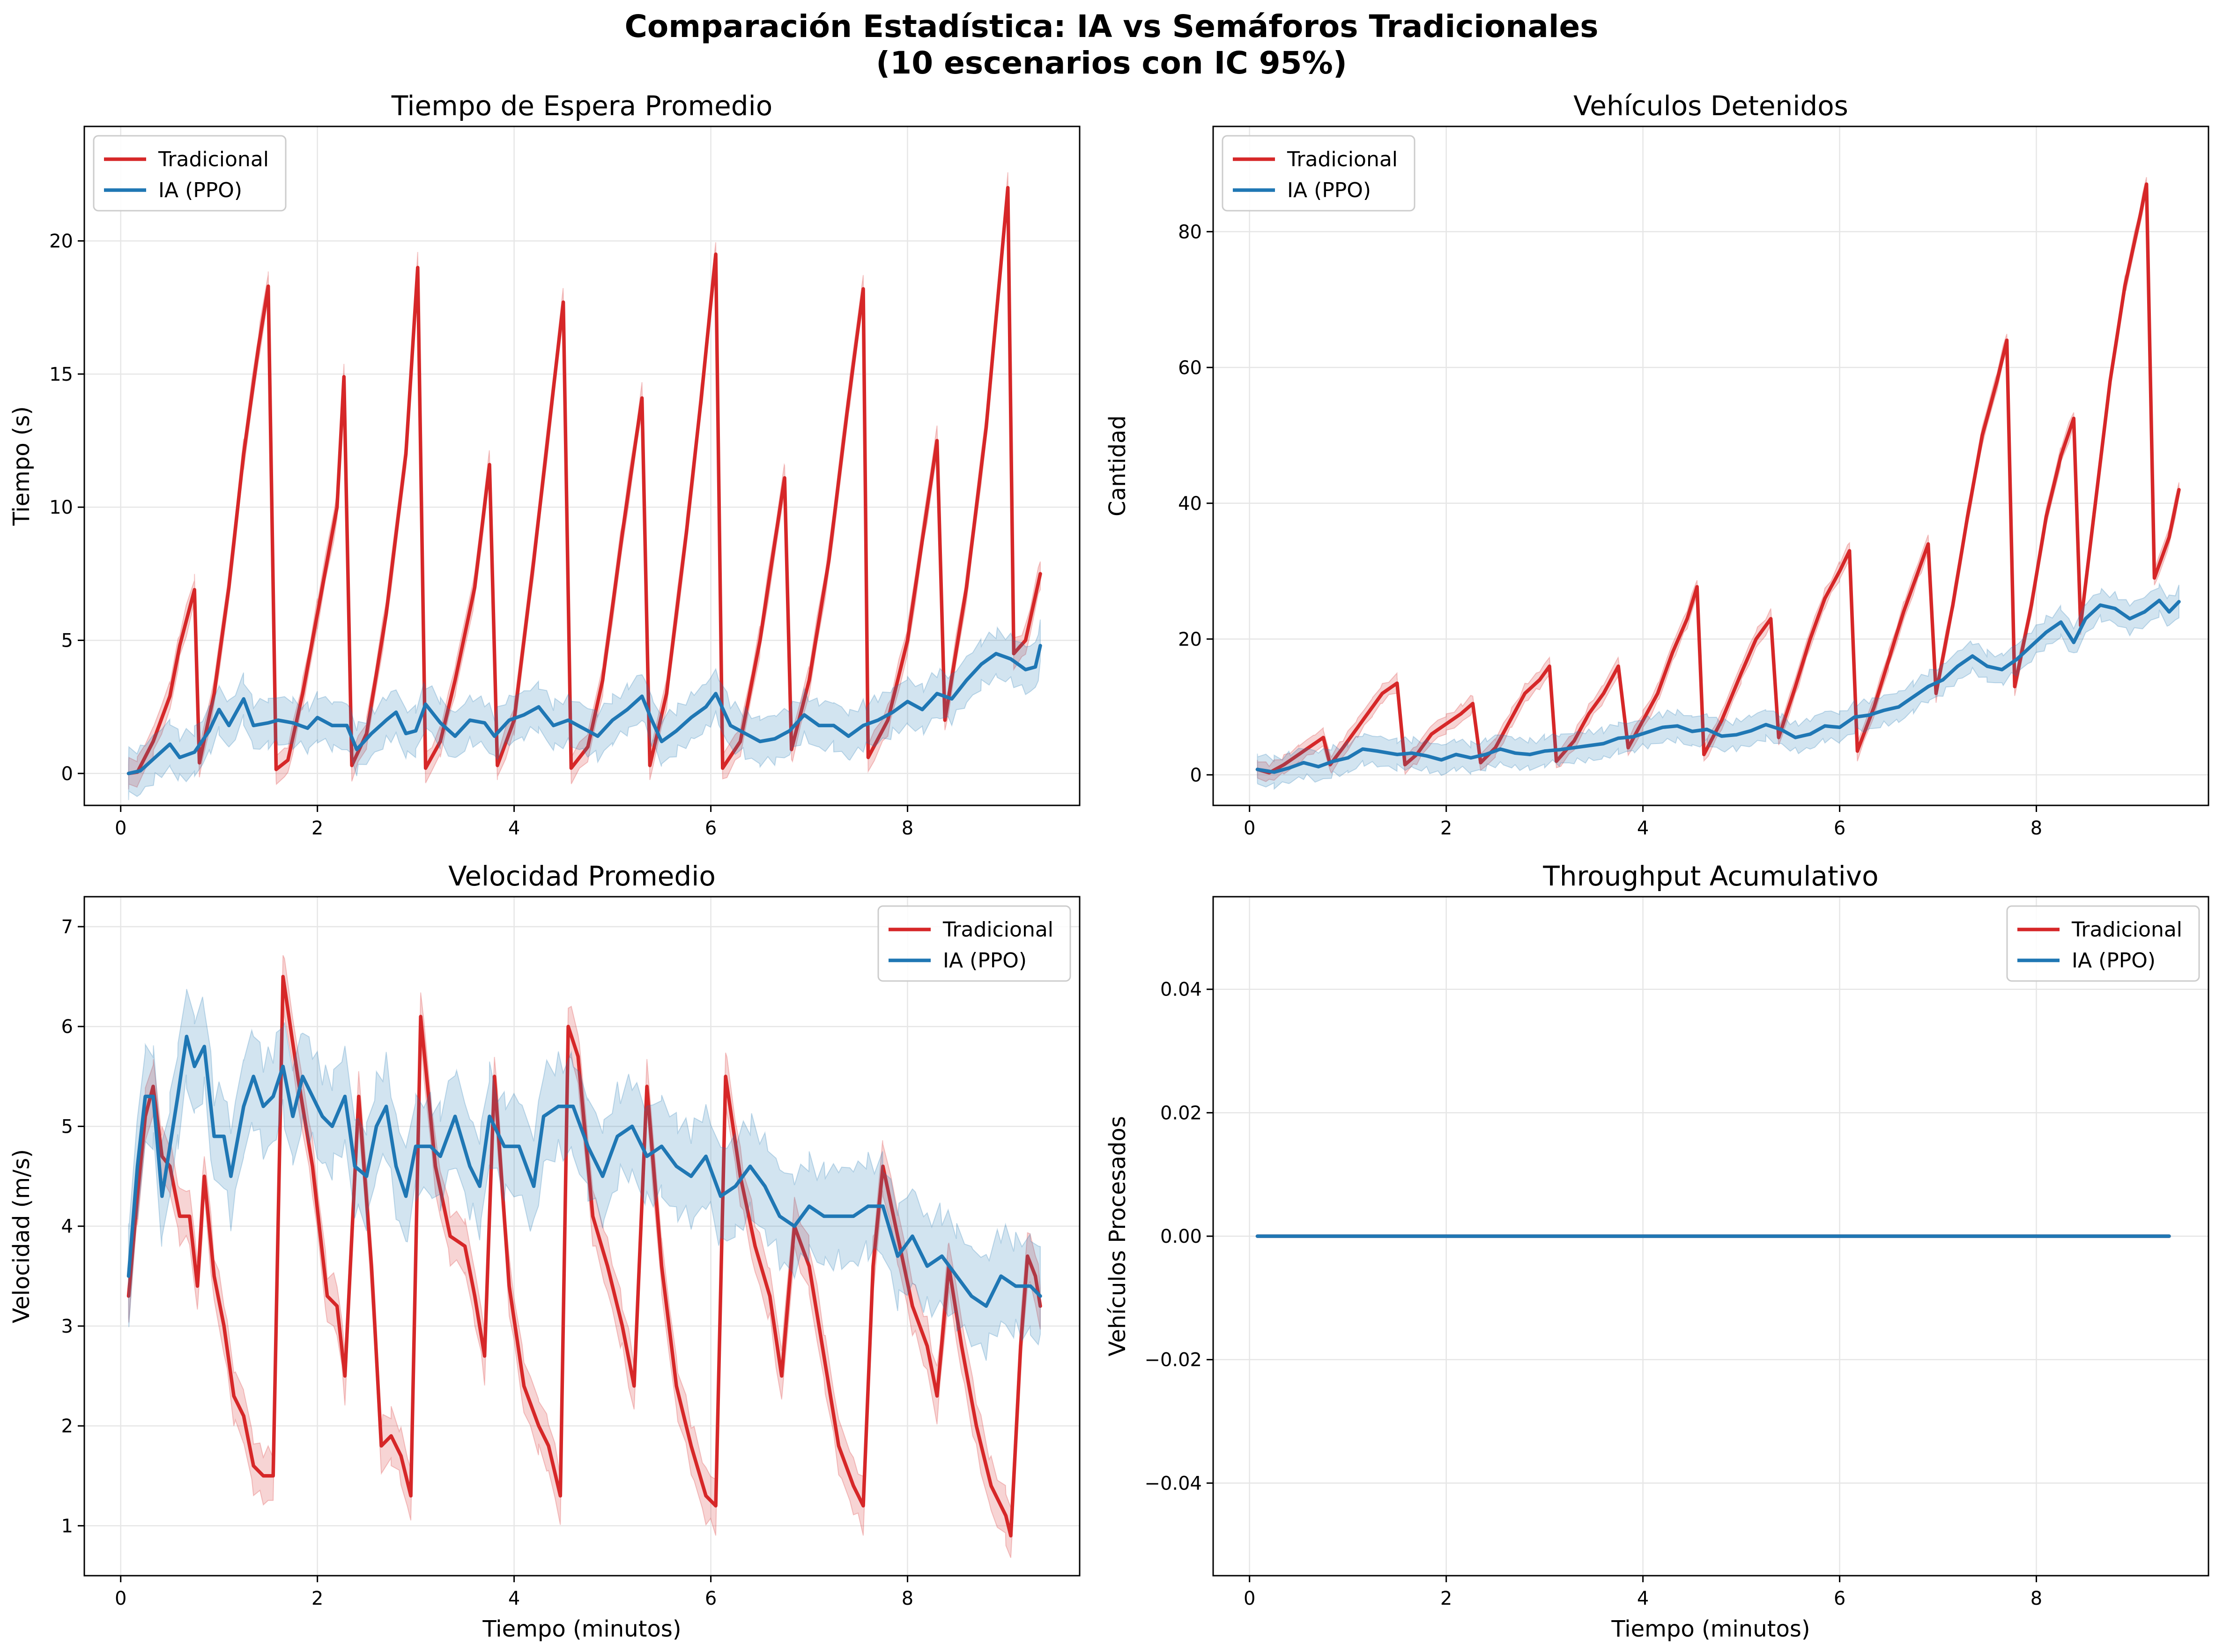 This screenshot has width=2223, height=1652. What do you see at coordinates (67, 927) in the screenshot?
I see `y-tick-label: 7` at bounding box center [67, 927].